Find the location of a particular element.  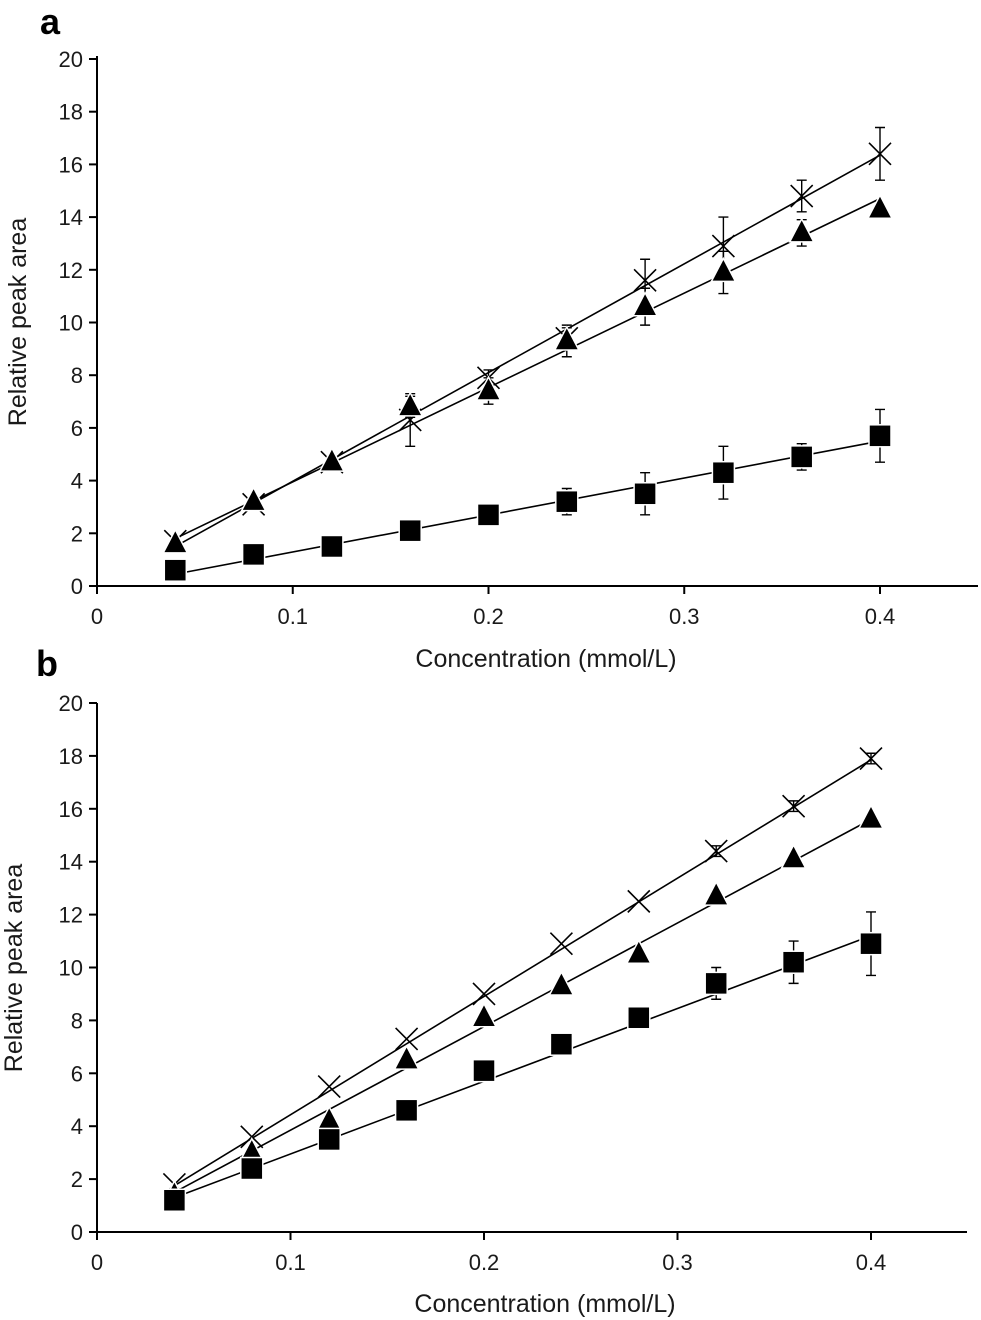

panel-label: a is located at coordinates (50, 21).